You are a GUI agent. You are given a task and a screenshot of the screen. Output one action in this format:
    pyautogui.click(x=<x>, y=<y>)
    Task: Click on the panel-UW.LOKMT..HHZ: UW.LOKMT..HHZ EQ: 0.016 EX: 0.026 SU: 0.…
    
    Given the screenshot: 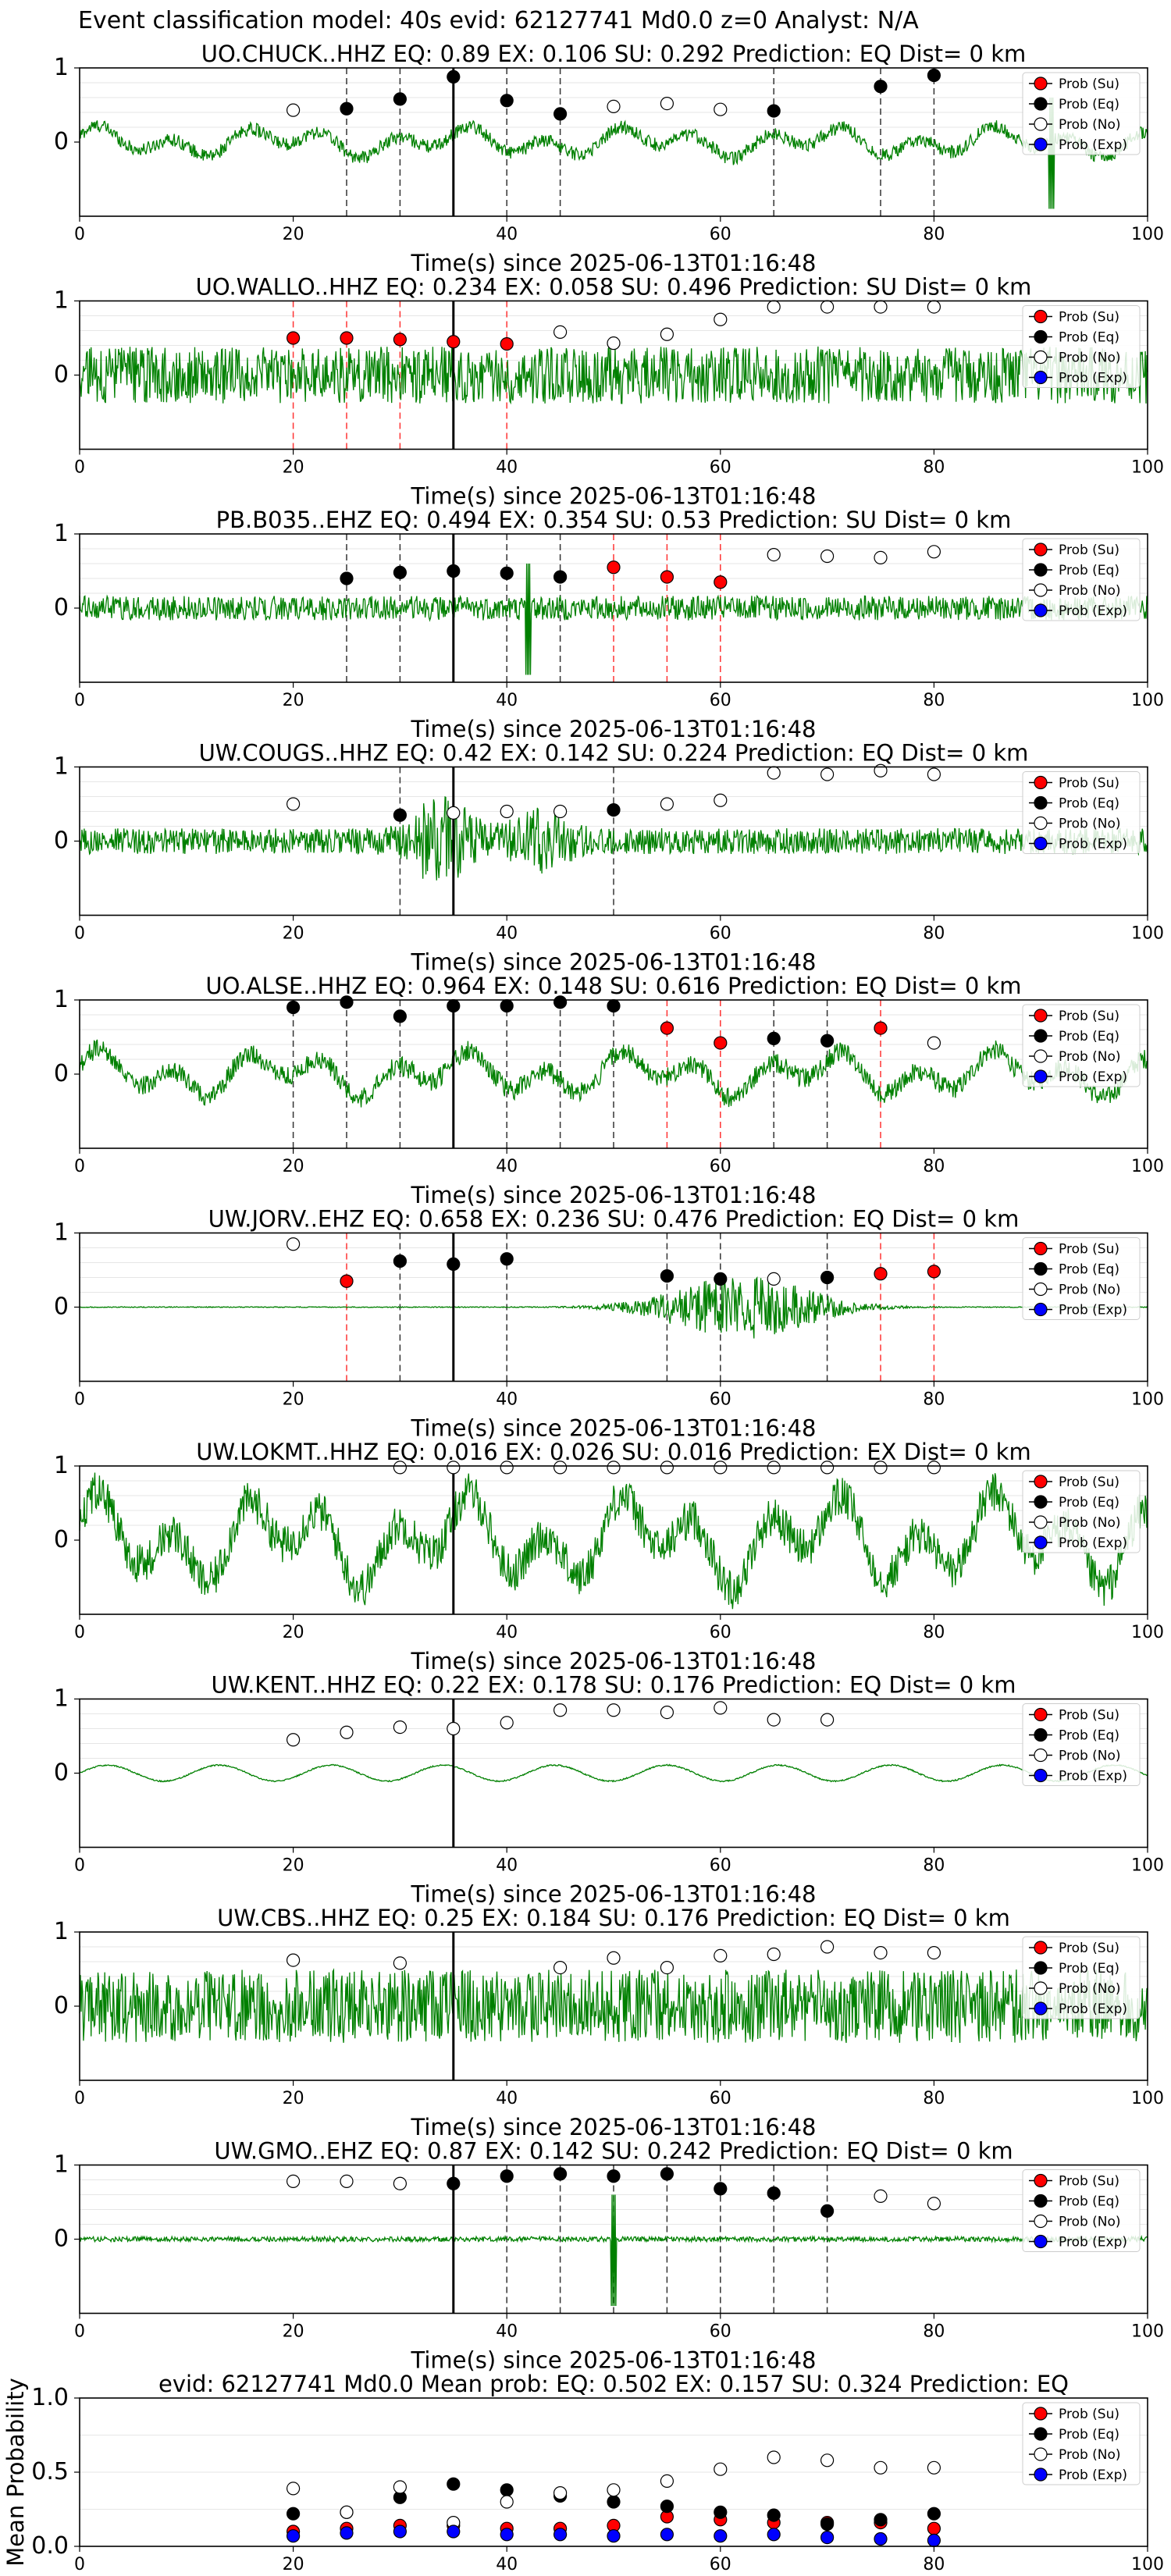 What is the action you would take?
    pyautogui.click(x=609, y=1556)
    